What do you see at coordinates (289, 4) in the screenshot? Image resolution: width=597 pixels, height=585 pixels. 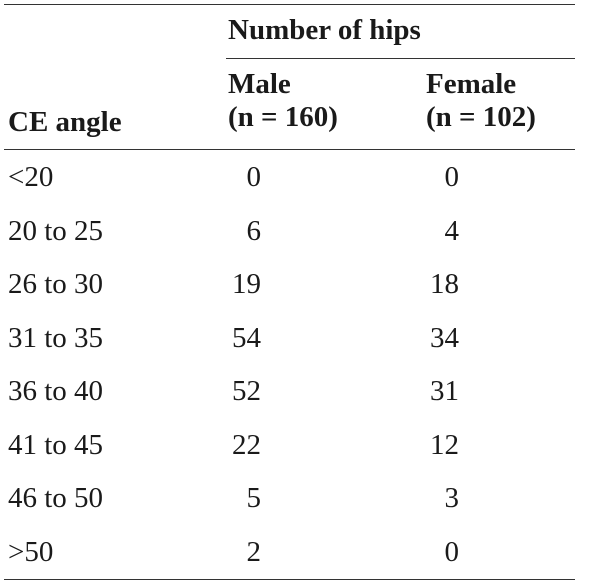 I see `top-rule` at bounding box center [289, 4].